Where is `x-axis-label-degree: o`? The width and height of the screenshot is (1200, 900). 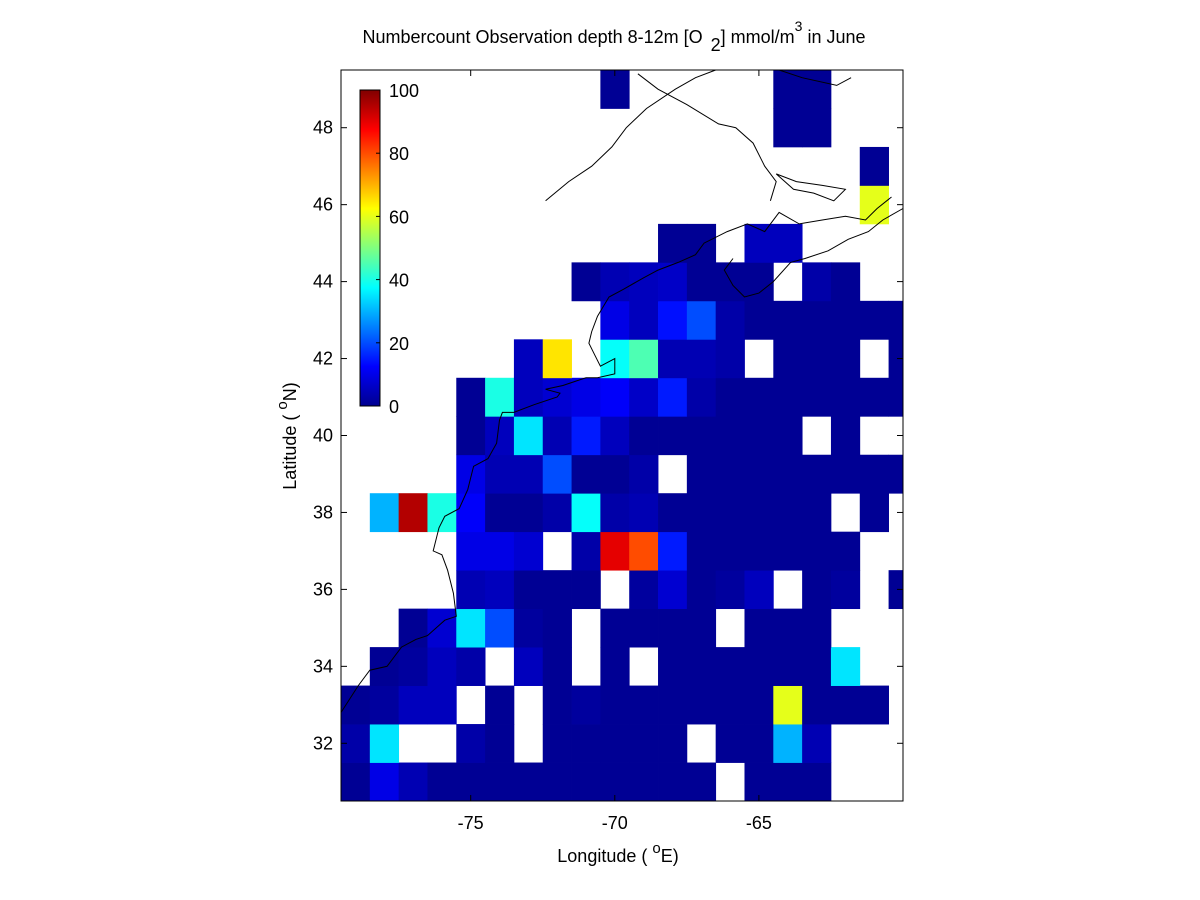 x-axis-label-degree: o is located at coordinates (656, 848).